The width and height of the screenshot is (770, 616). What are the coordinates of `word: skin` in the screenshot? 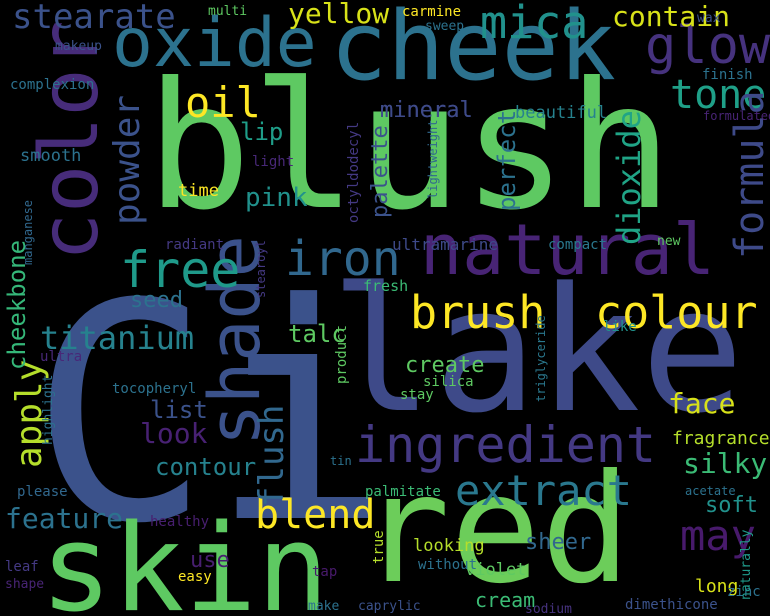 It's located at (184, 558).